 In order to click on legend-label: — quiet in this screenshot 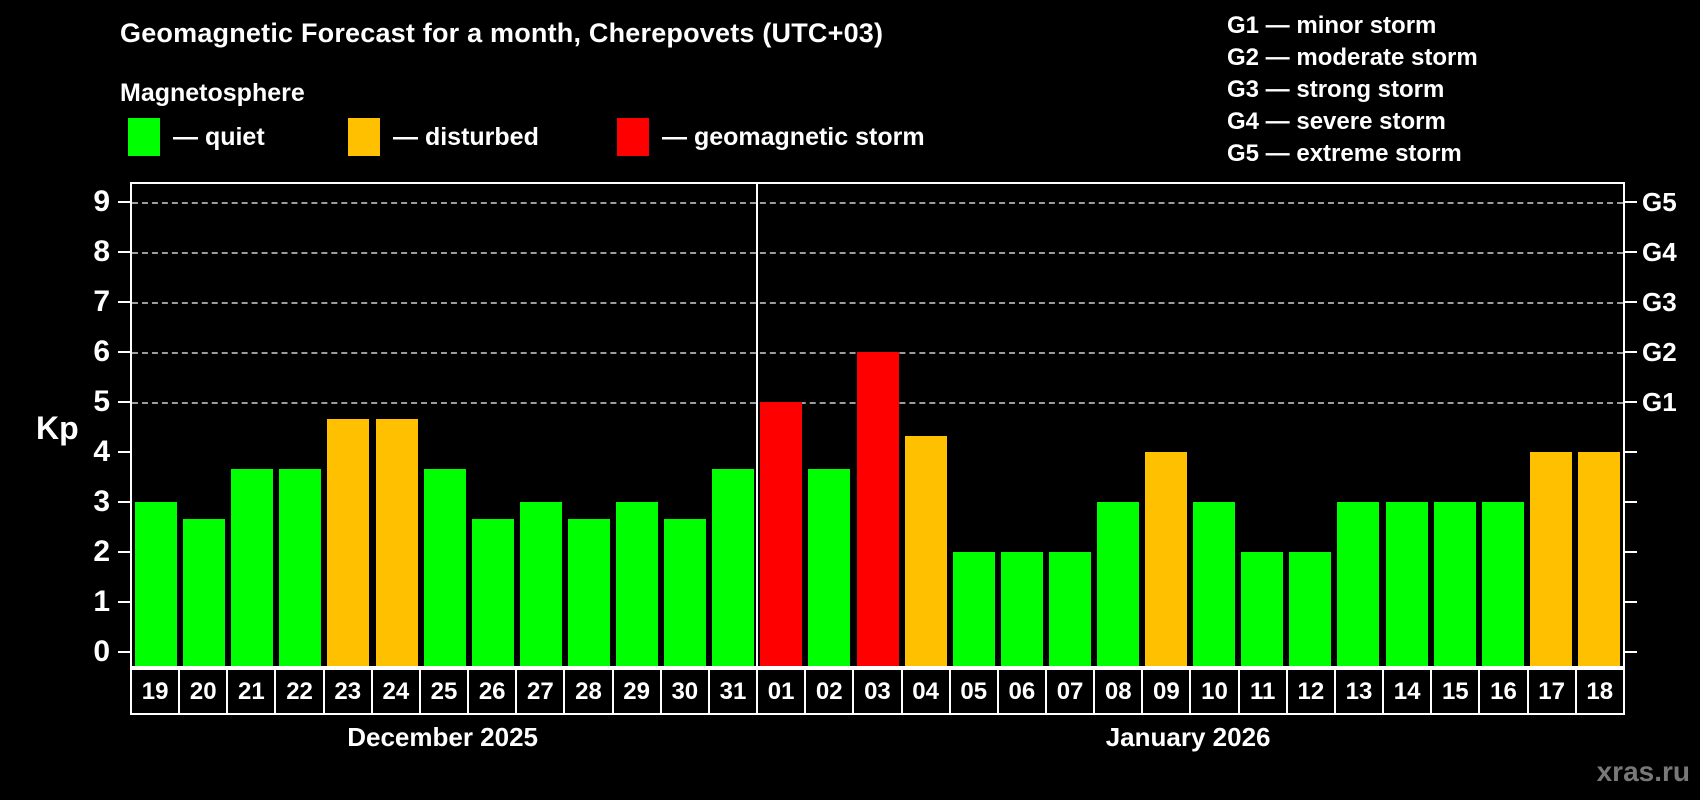, I will do `click(219, 136)`.